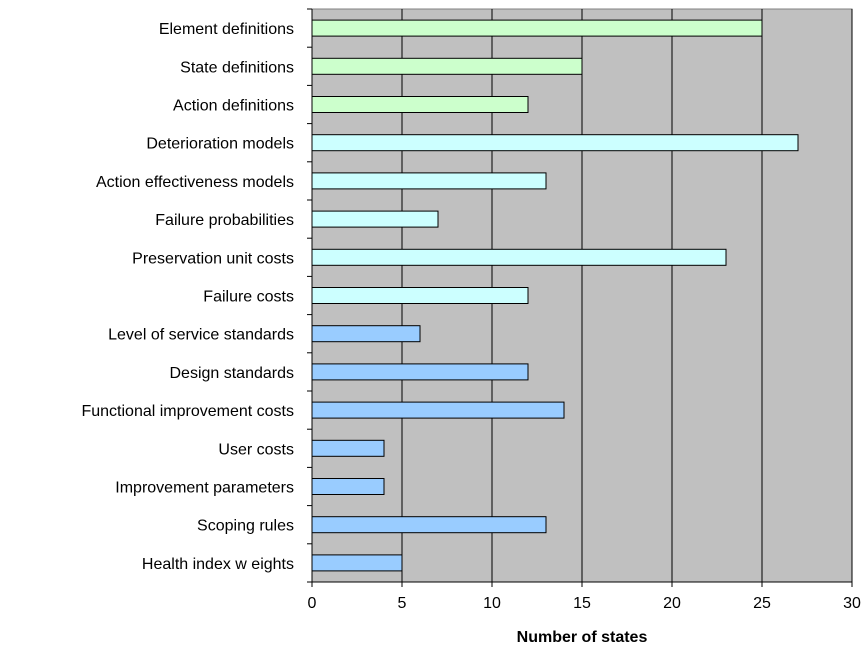 Image resolution: width=863 pixels, height=650 pixels. I want to click on category-label: Design standards, so click(231, 373).